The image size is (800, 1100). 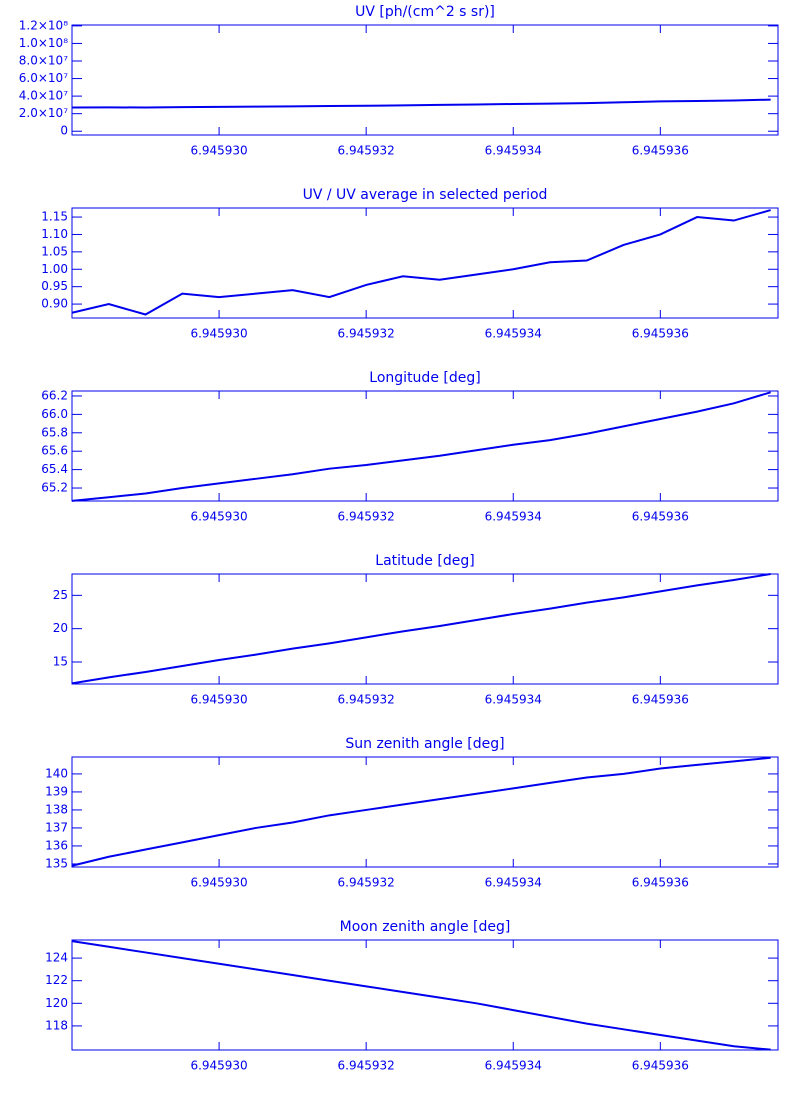 I want to click on y-tick-label: 6.0×10⁷, so click(x=43, y=78).